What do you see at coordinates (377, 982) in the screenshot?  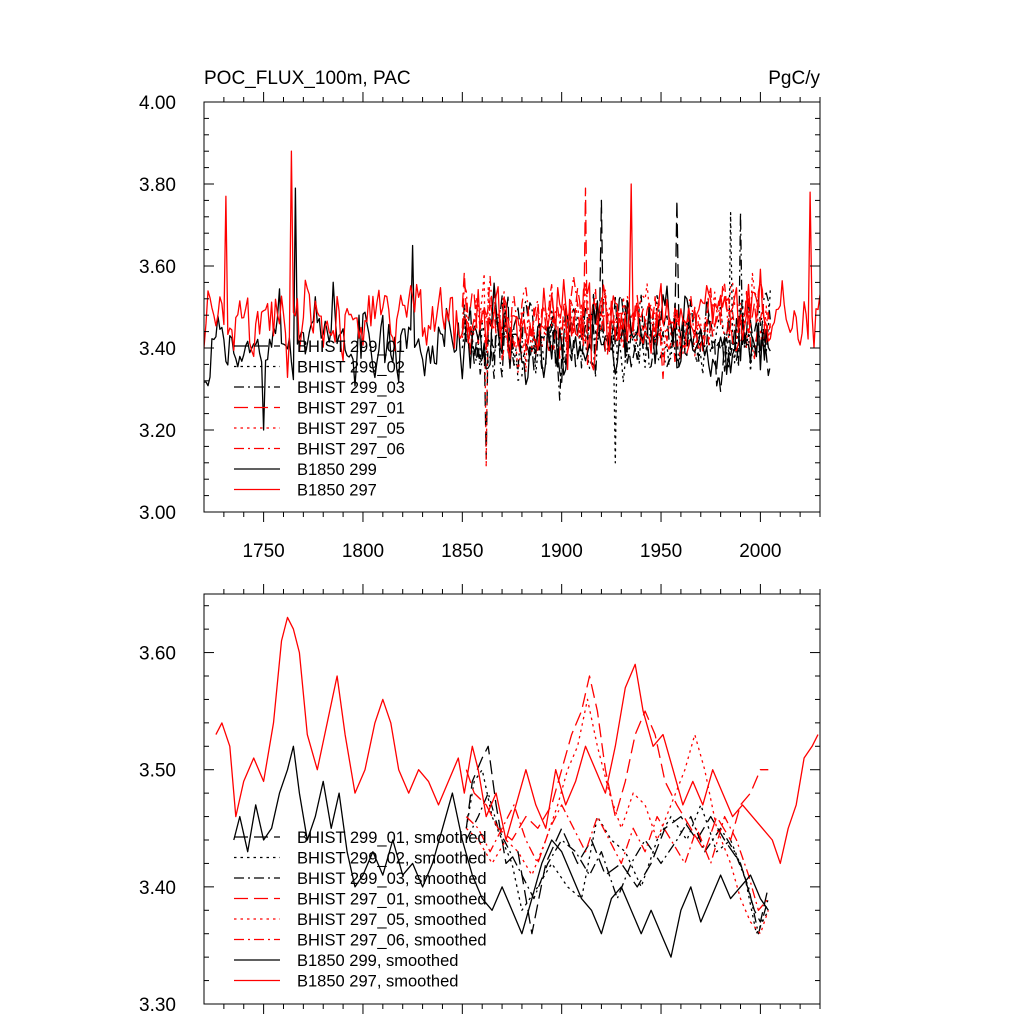 I see `legend-label: B1850 297, smoothed` at bounding box center [377, 982].